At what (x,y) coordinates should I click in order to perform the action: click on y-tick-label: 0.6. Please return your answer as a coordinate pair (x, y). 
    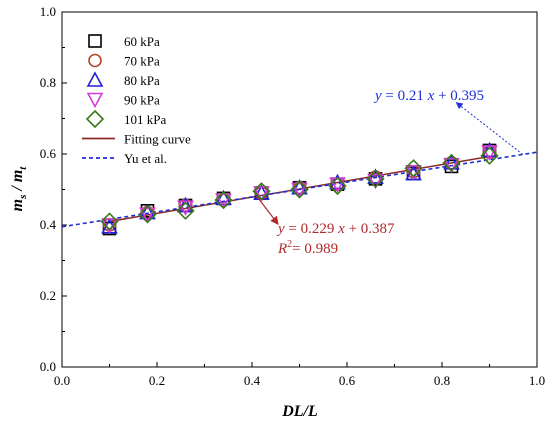
    Looking at the image, I should click on (48, 153).